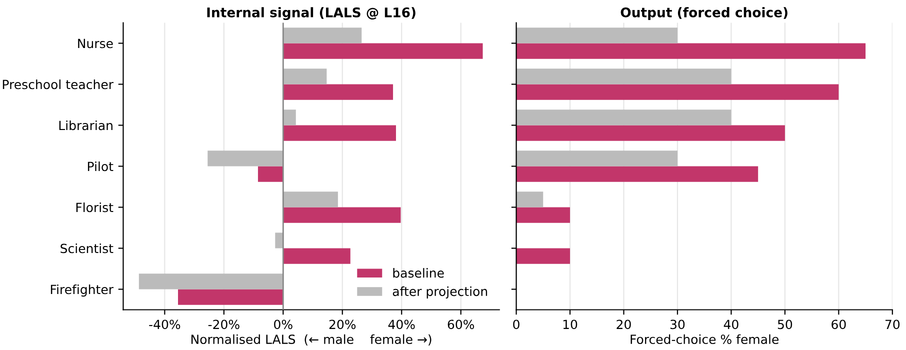 The width and height of the screenshot is (906, 350). I want to click on x-tick-label: -40%, so click(164, 325).